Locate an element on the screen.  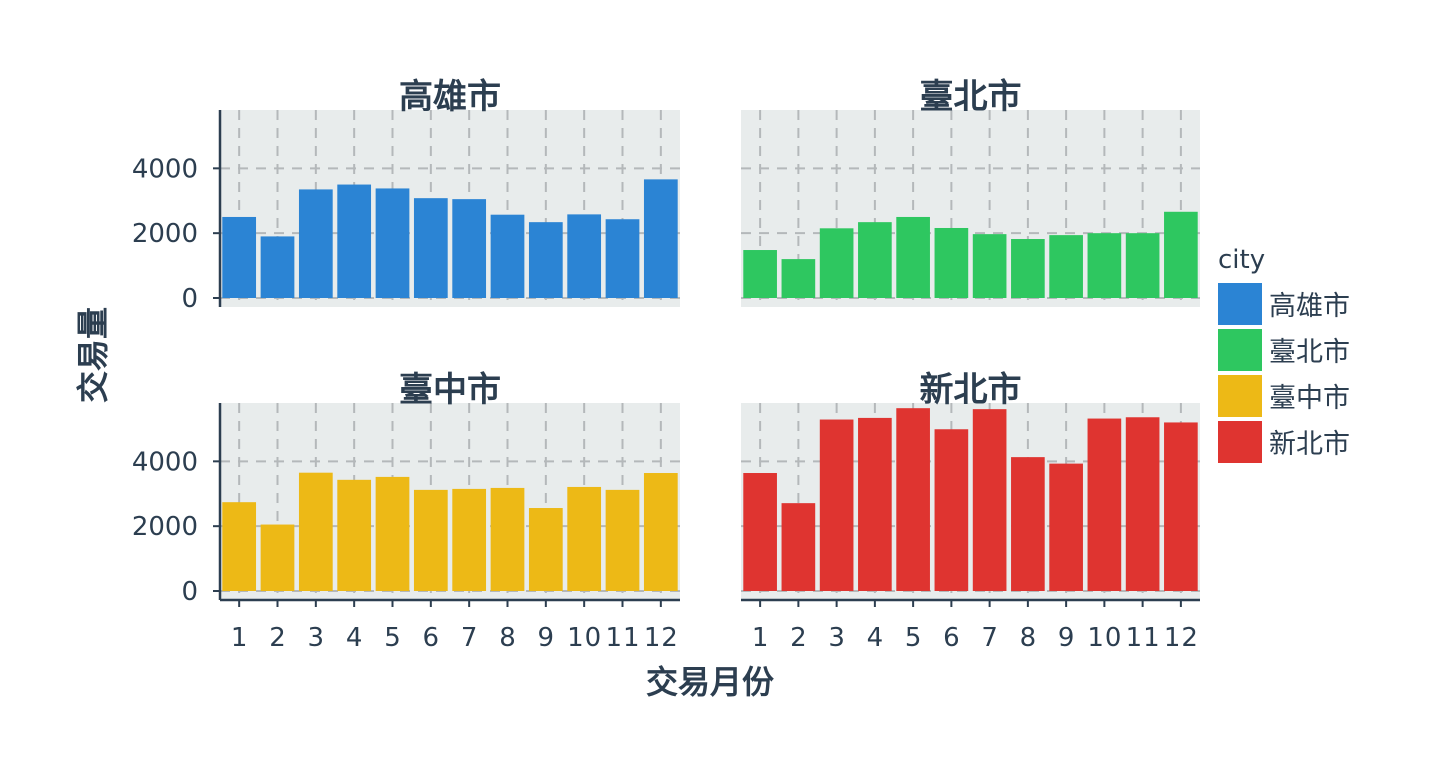
panel-title: 新北市 is located at coordinates (971, 390).